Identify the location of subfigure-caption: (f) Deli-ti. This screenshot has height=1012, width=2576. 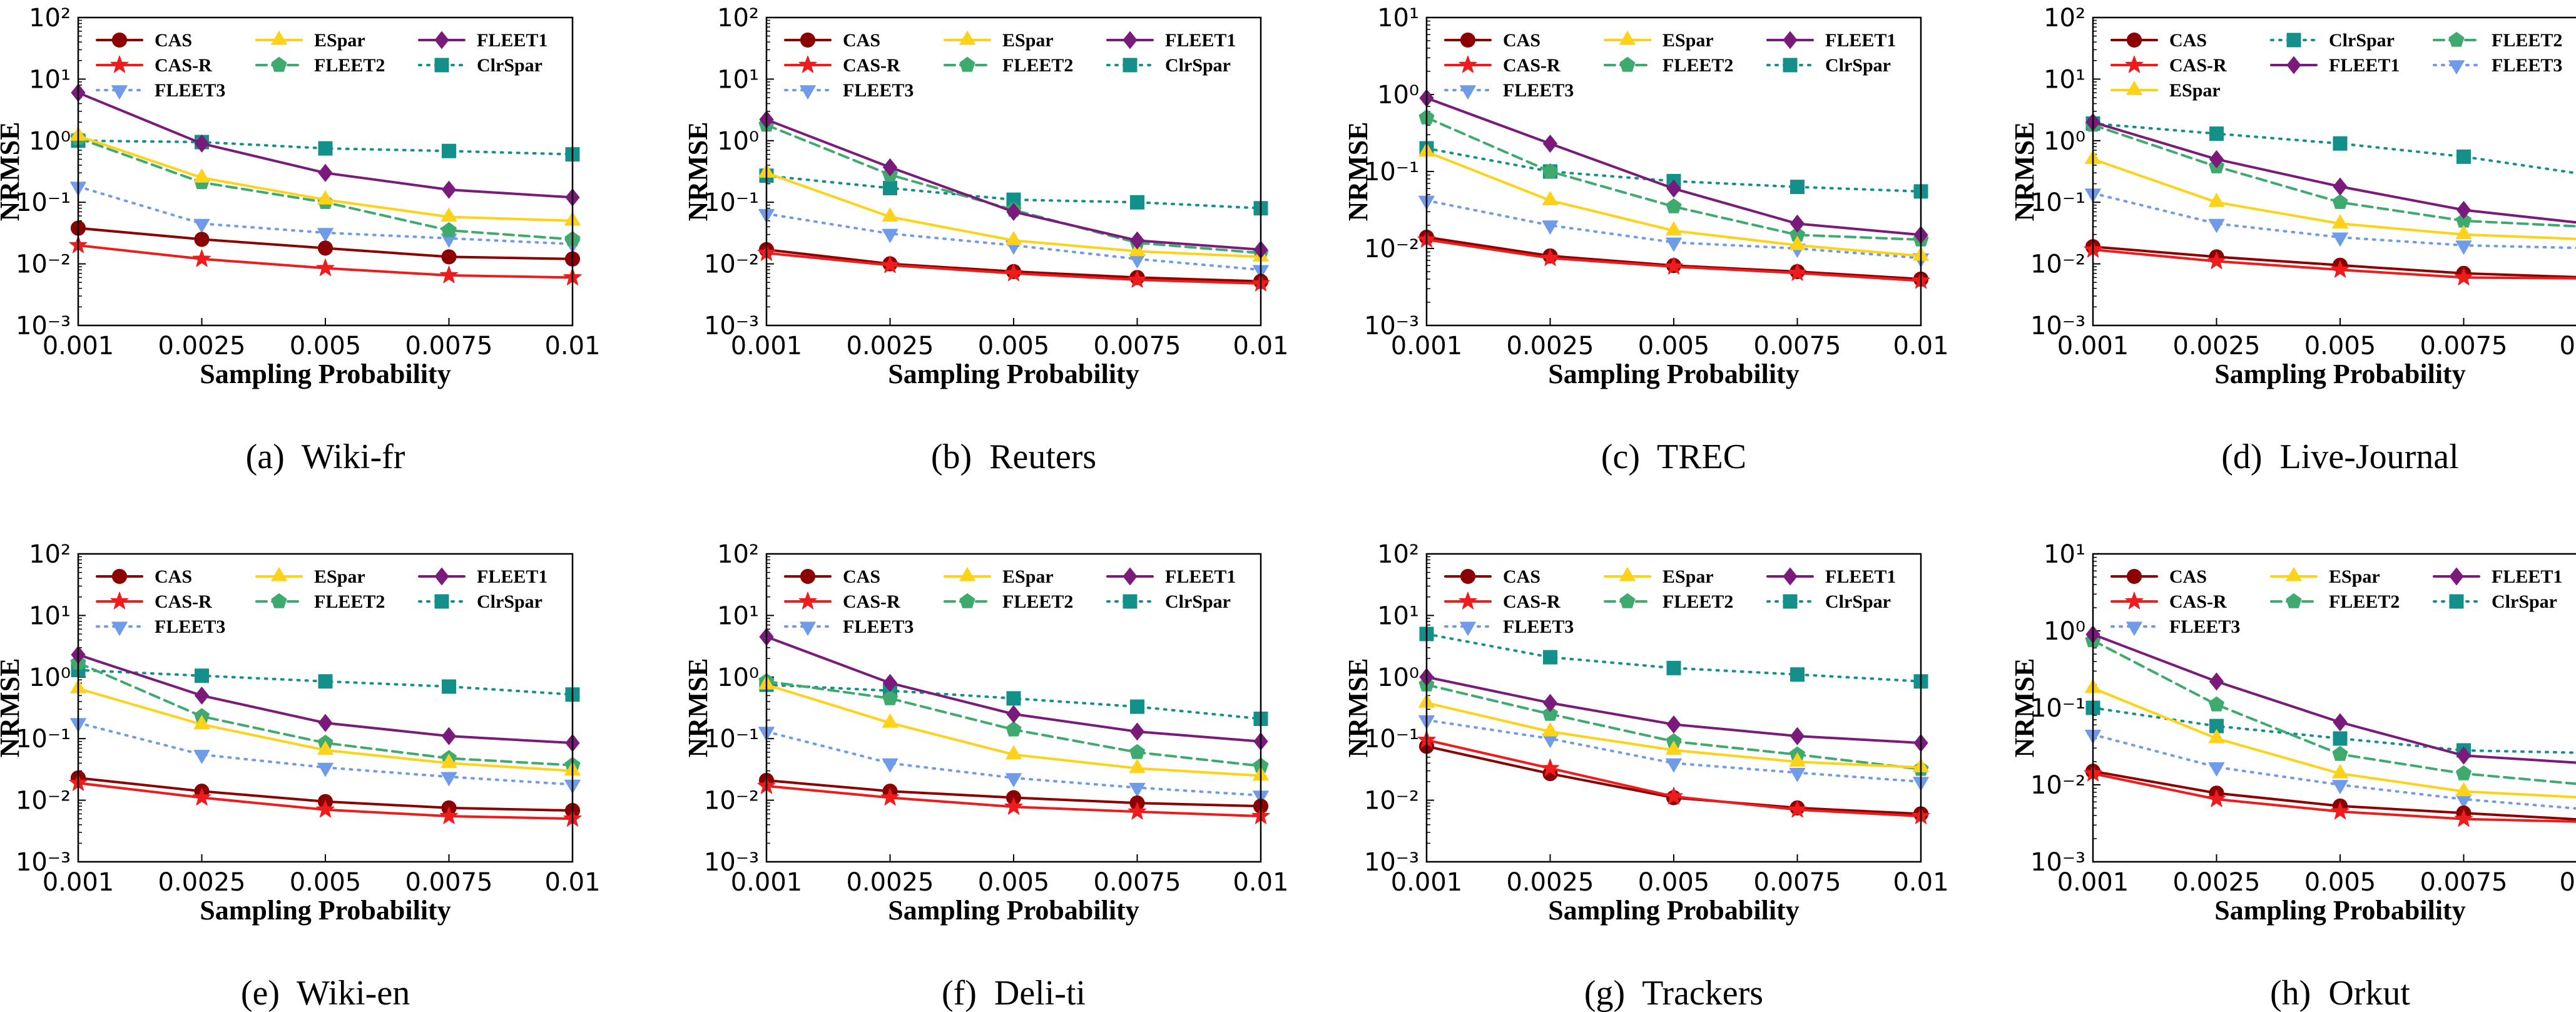
(1014, 993).